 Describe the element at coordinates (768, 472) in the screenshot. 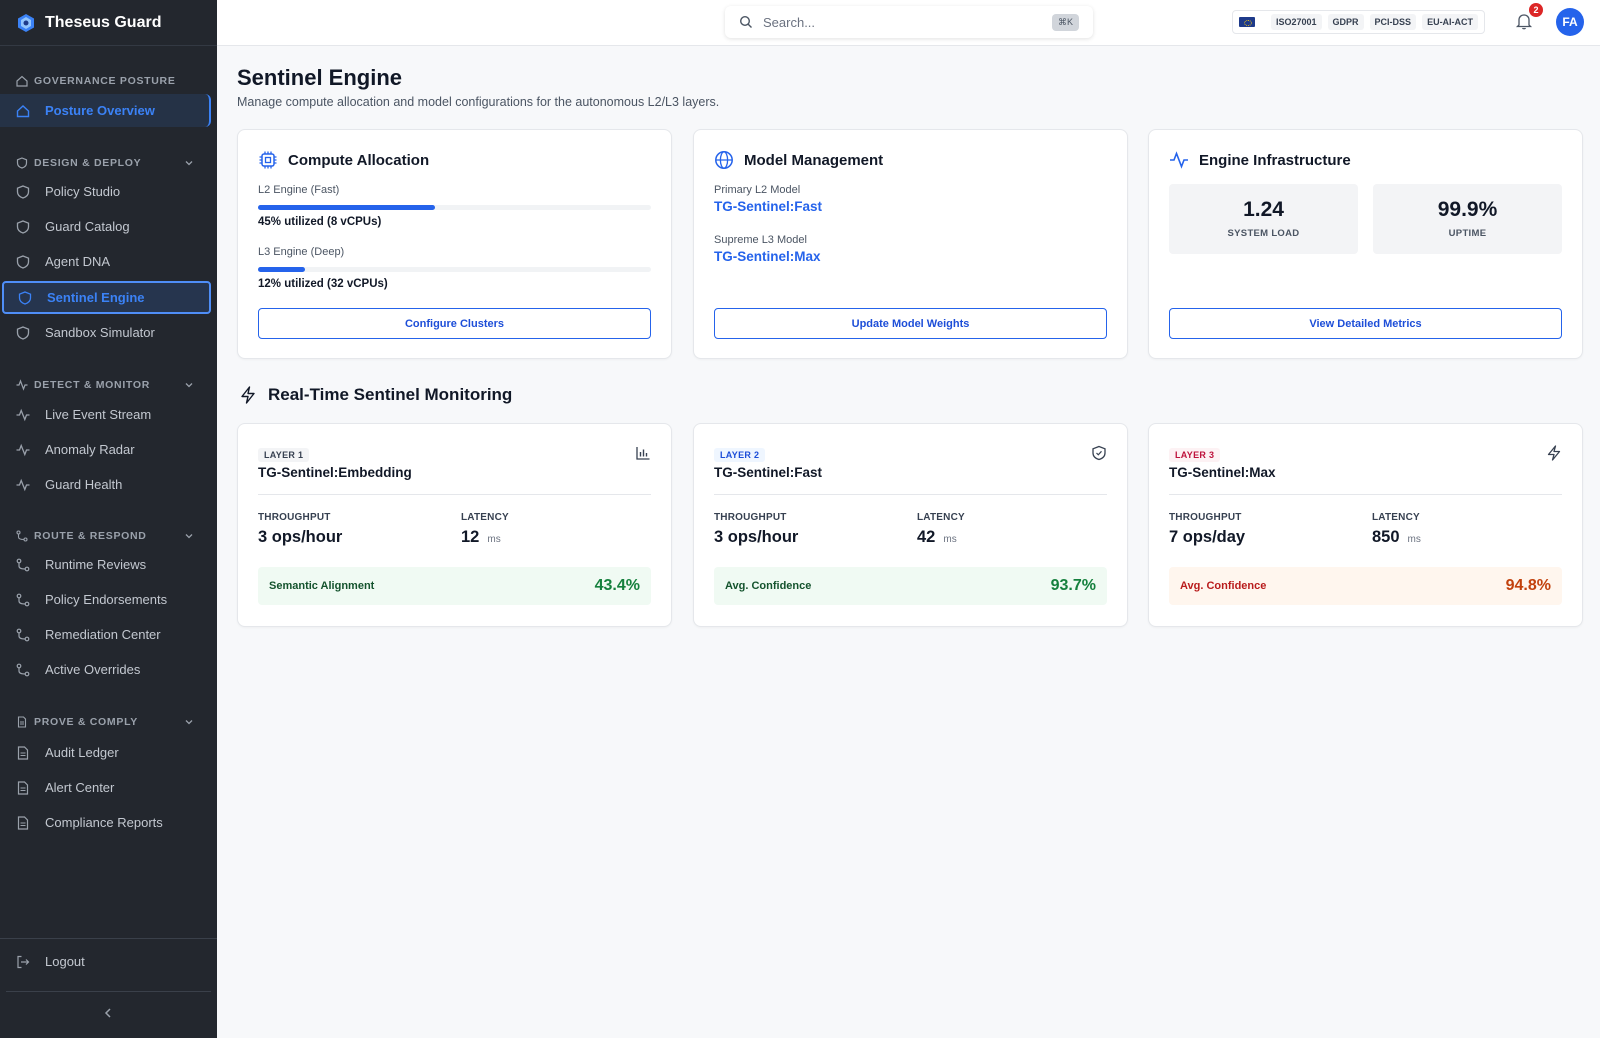

I see `layer-model-name: TG-Sentinel:Fast` at that location.